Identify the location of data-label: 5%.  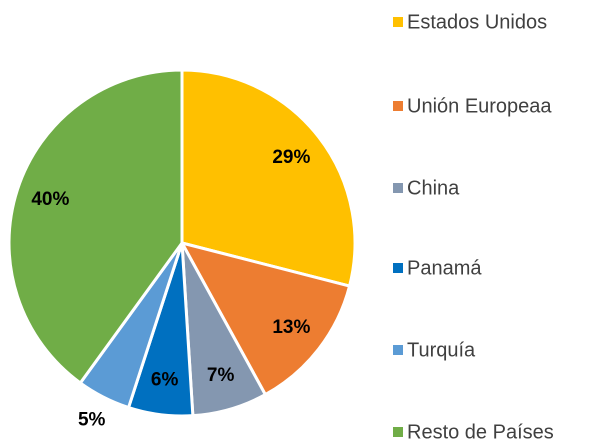
(92, 419).